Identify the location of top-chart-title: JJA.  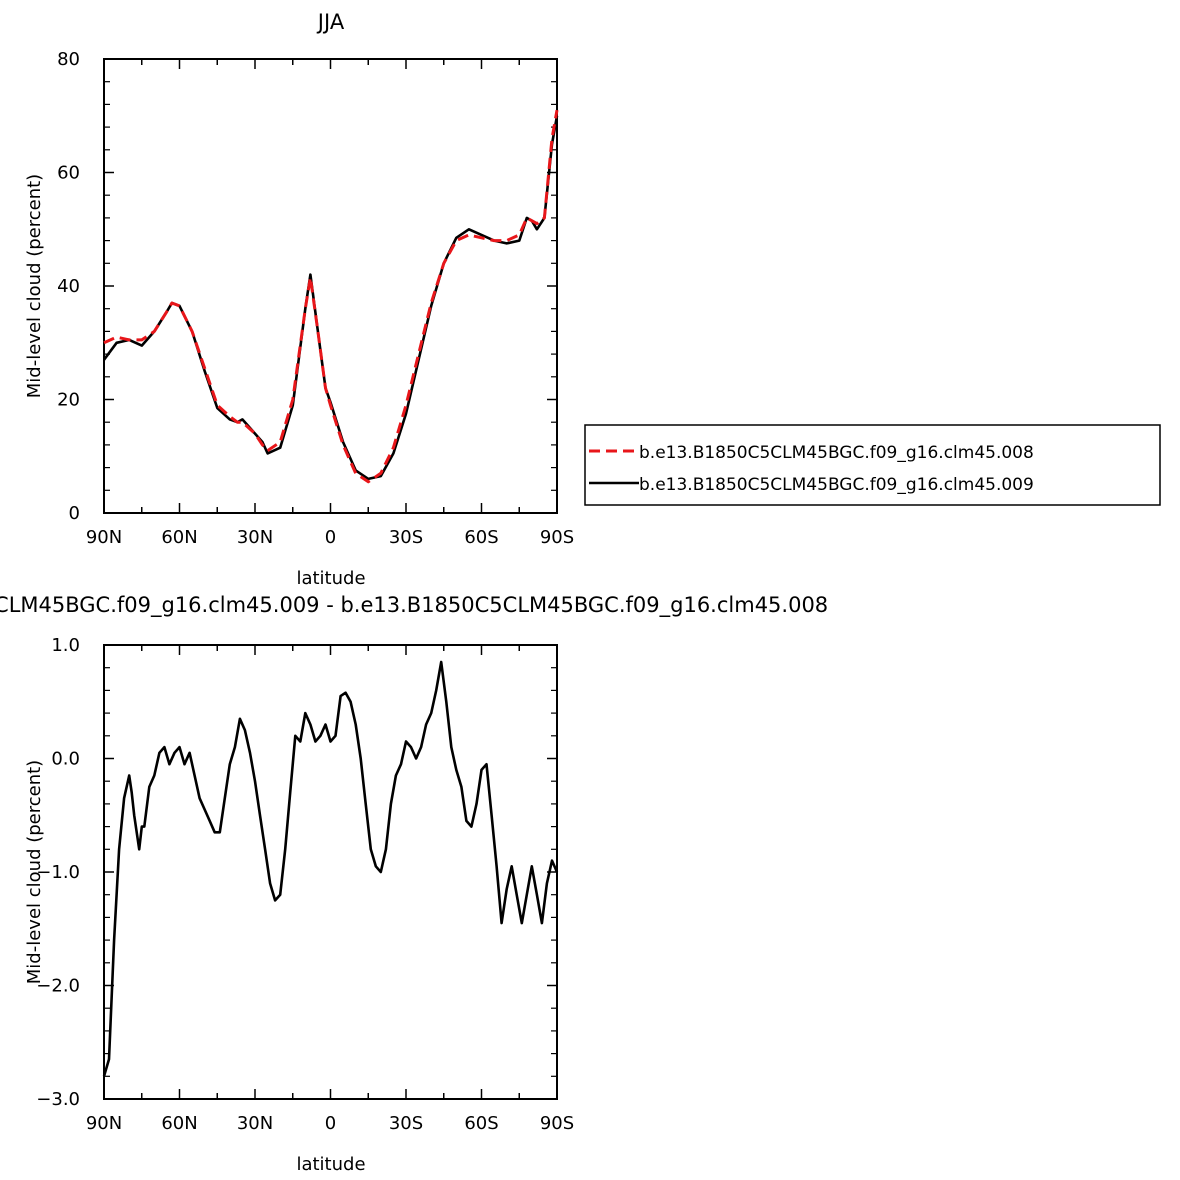
(330, 22).